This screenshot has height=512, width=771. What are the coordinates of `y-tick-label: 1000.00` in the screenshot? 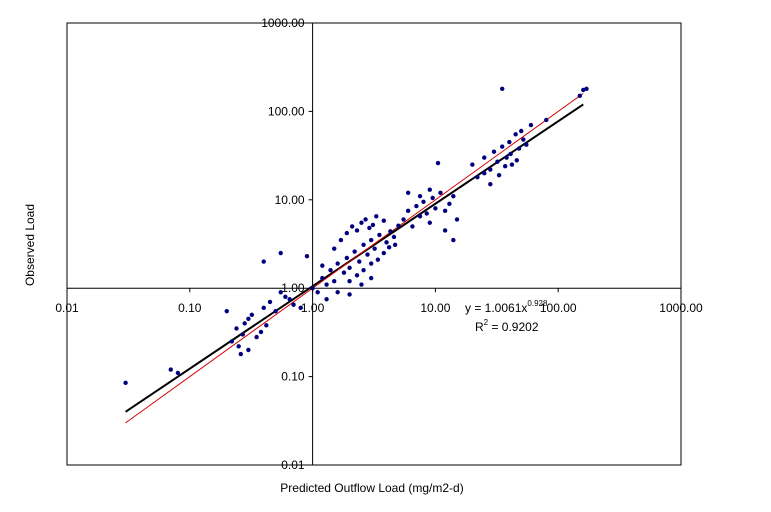 It's located at (283, 23).